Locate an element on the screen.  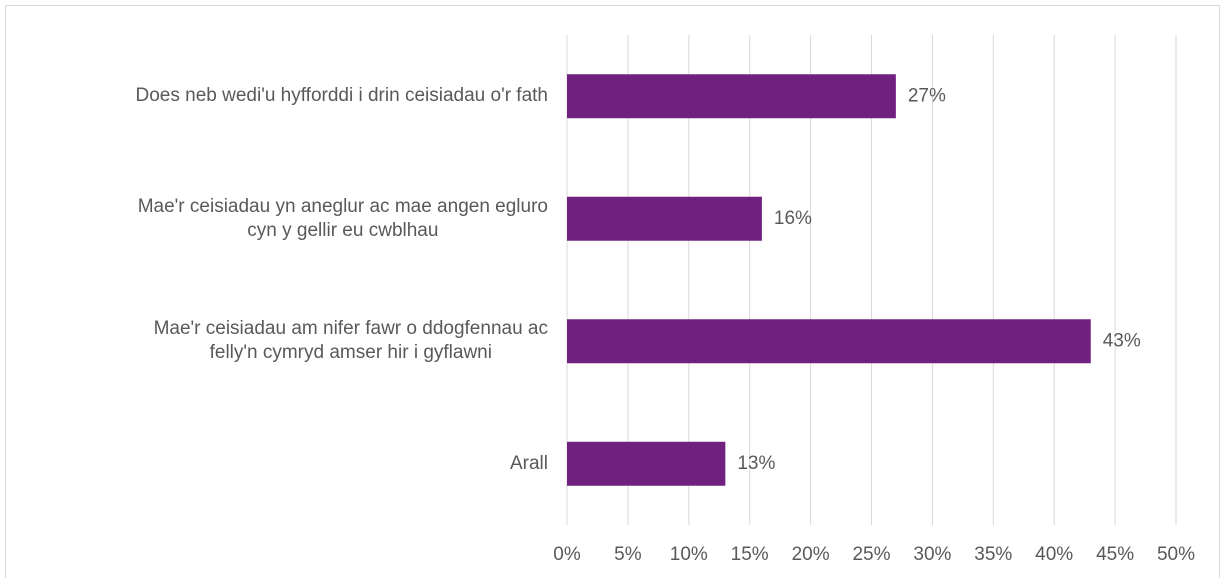
data-label: 16% is located at coordinates (793, 218).